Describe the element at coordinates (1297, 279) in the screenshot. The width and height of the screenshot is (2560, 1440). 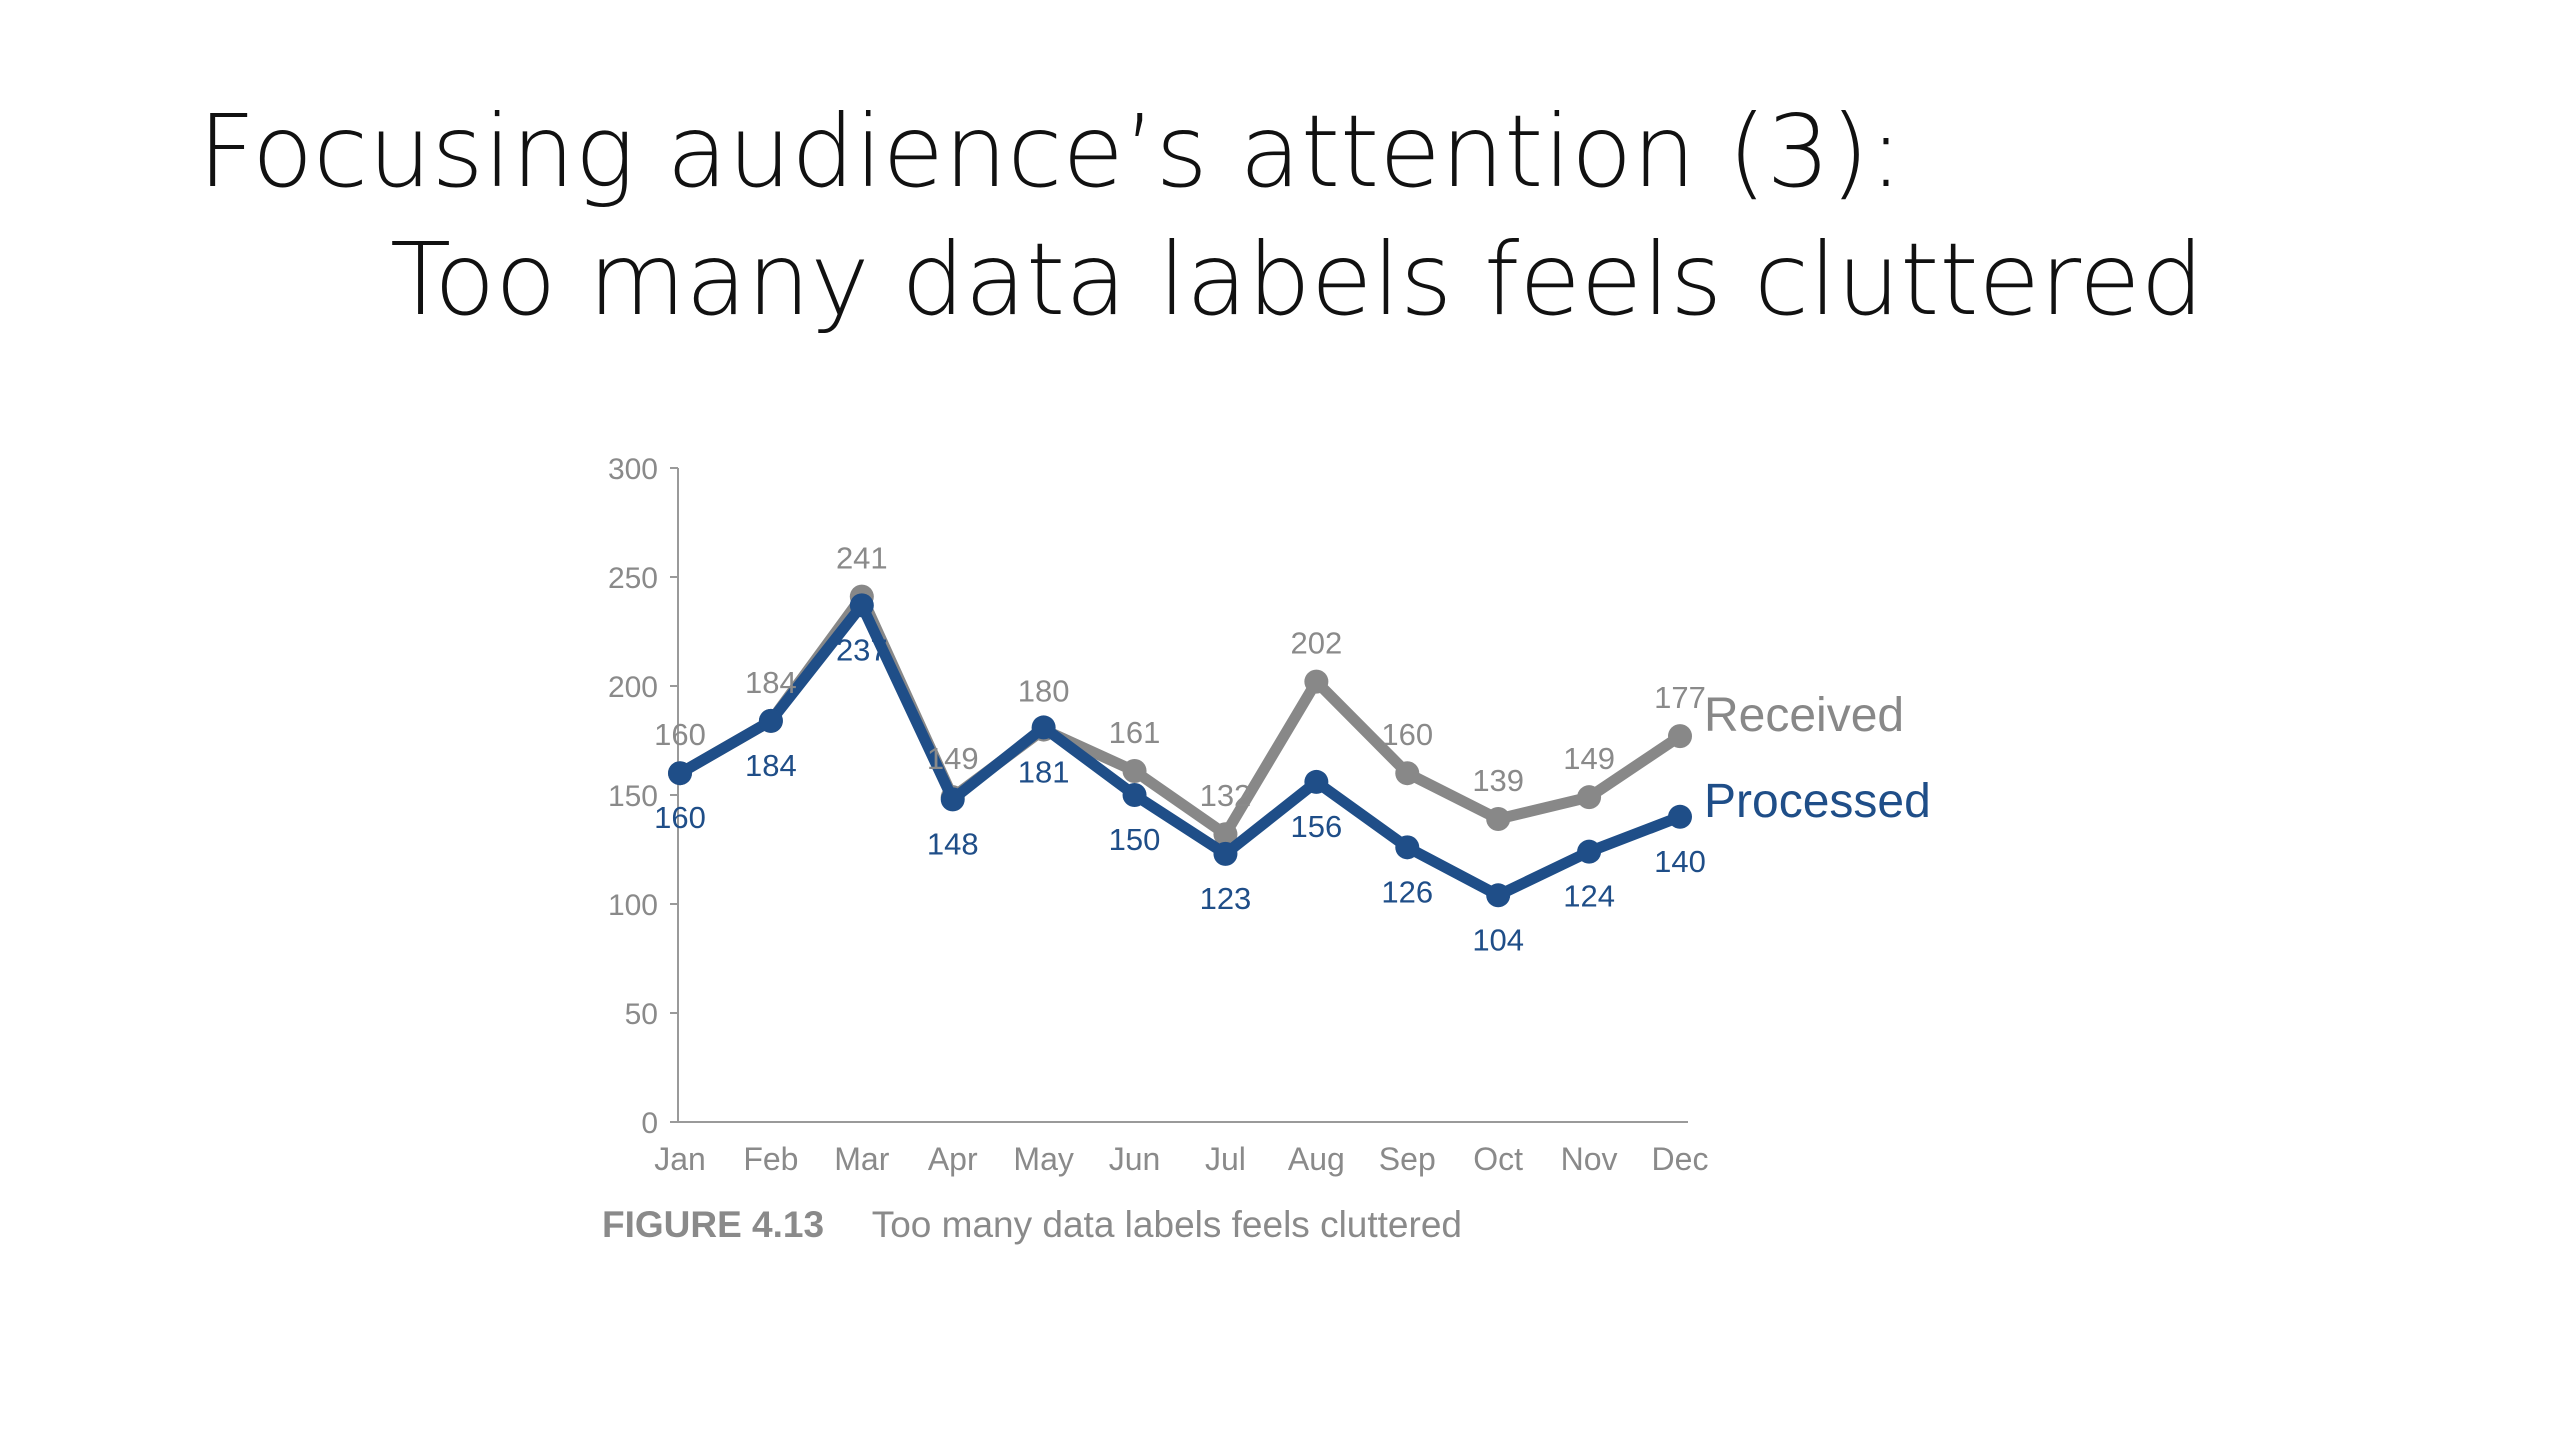
I see `title-line-2: Too many data labels feels cluttered` at that location.